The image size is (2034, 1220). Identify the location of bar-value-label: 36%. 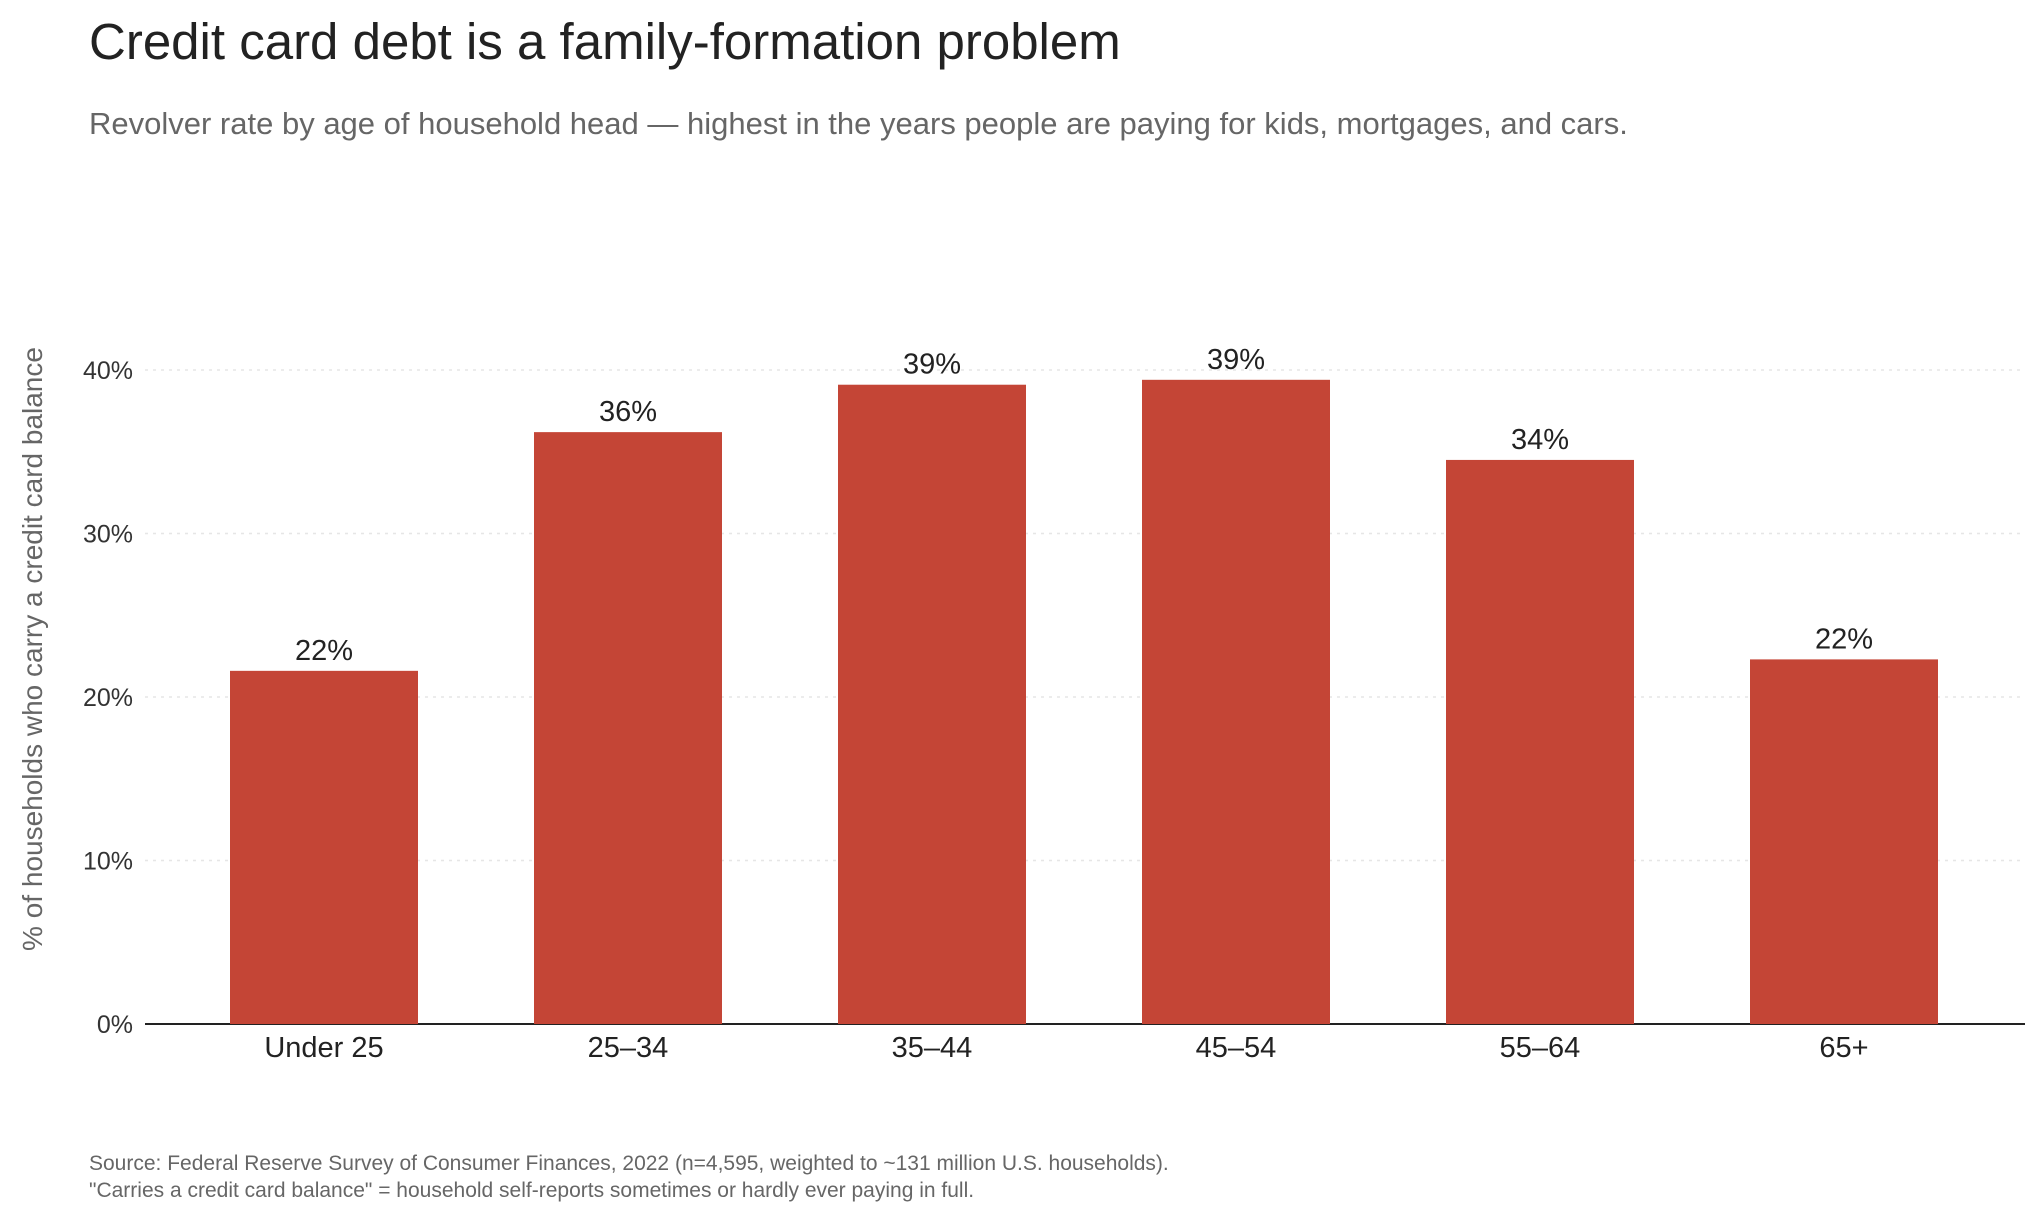
(628, 412).